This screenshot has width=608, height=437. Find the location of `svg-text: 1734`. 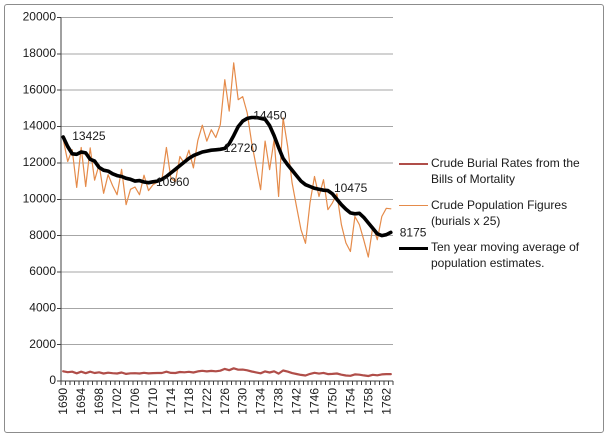

svg-text: 1734 is located at coordinates (261, 401).